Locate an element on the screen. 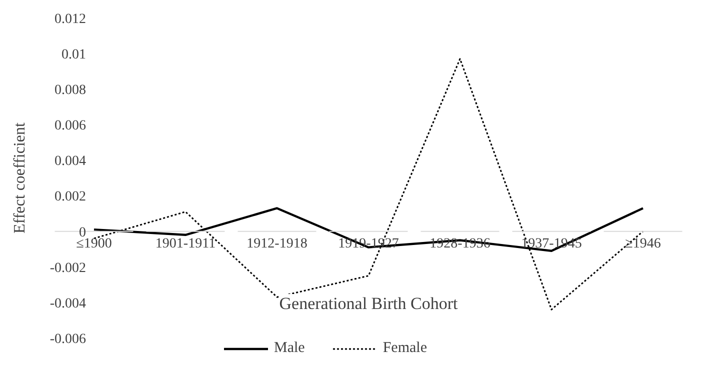 The image size is (721, 390). x-axis-title: Generational Birth Cohort is located at coordinates (368, 303).